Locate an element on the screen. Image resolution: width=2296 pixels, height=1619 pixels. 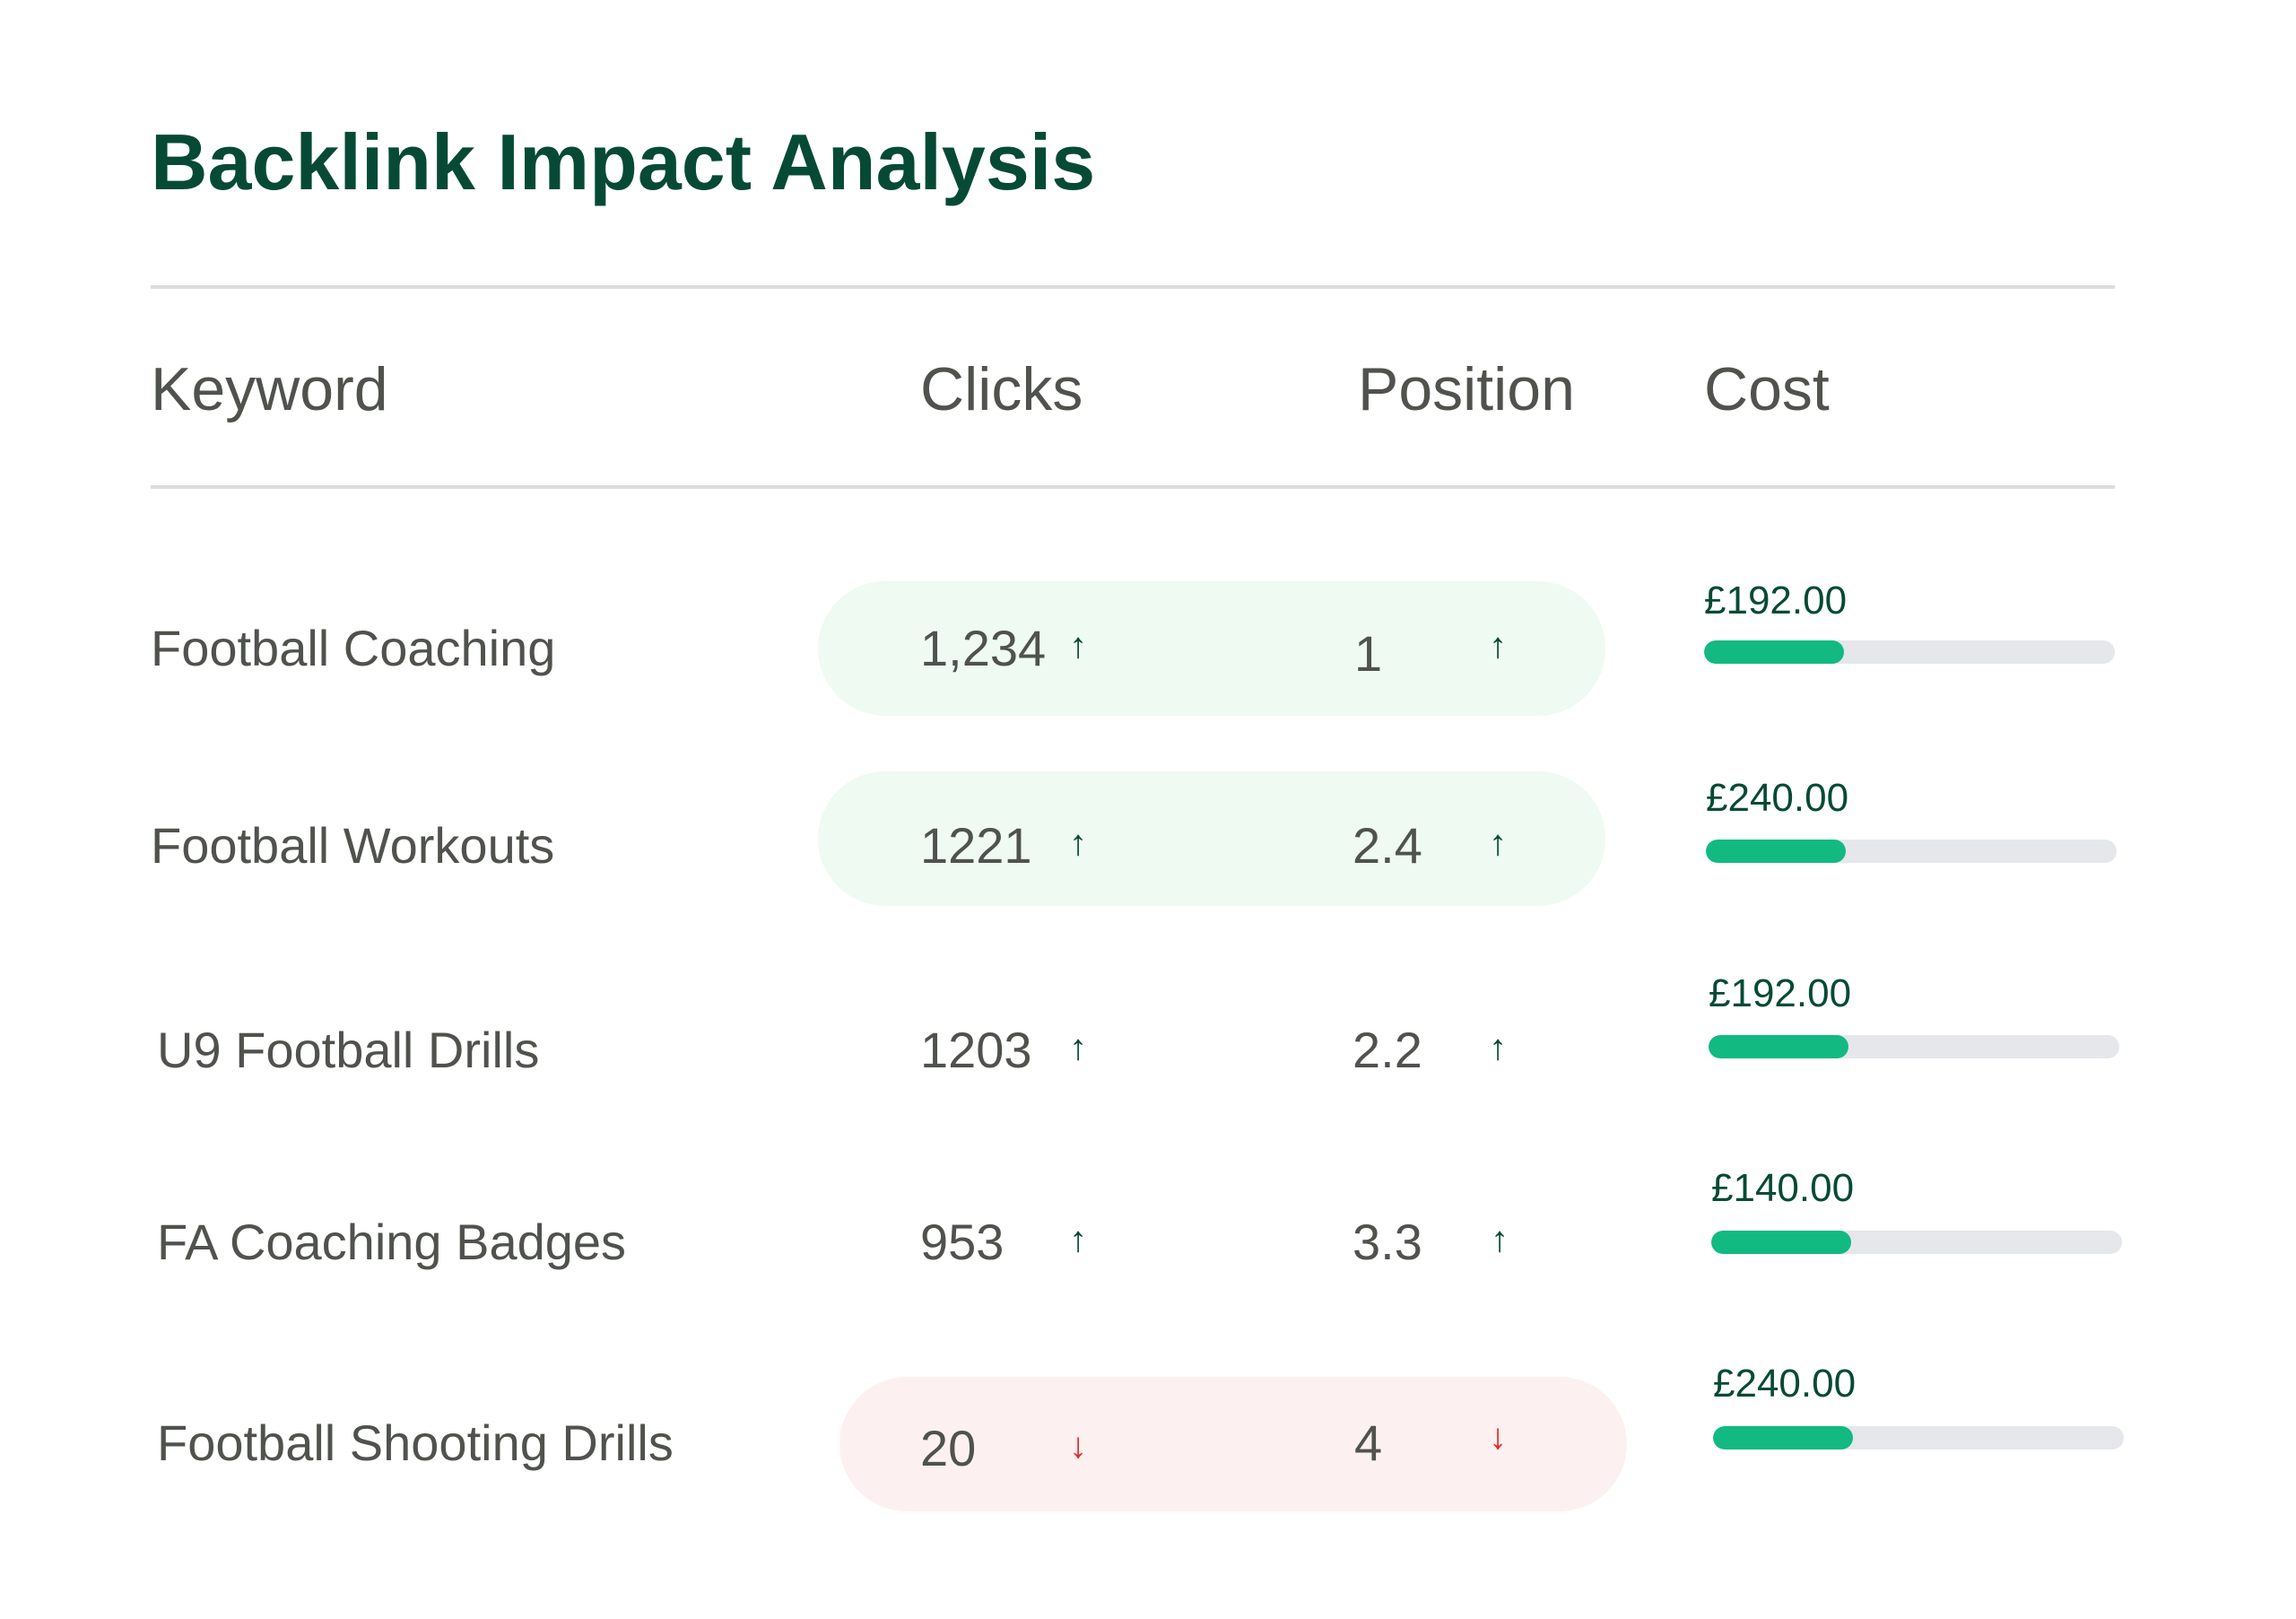
keyword-cell: Football Workouts is located at coordinates (353, 845).